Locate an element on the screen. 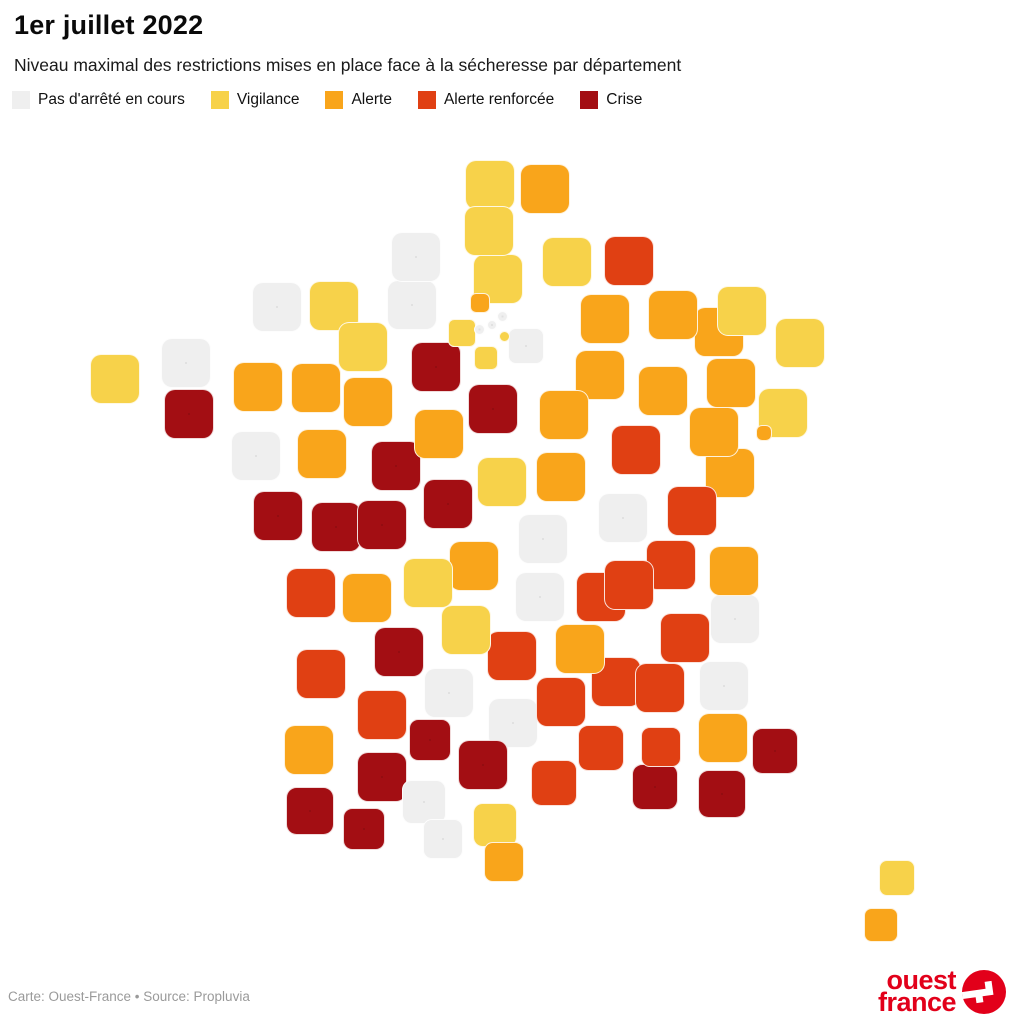 Image resolution: width=1024 pixels, height=1030 pixels. dept-tile-78-yvelines is located at coordinates (462, 333).